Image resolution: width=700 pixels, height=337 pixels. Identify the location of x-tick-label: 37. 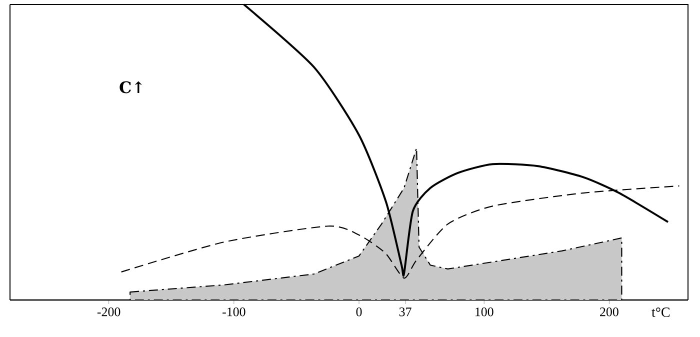
(405, 312).